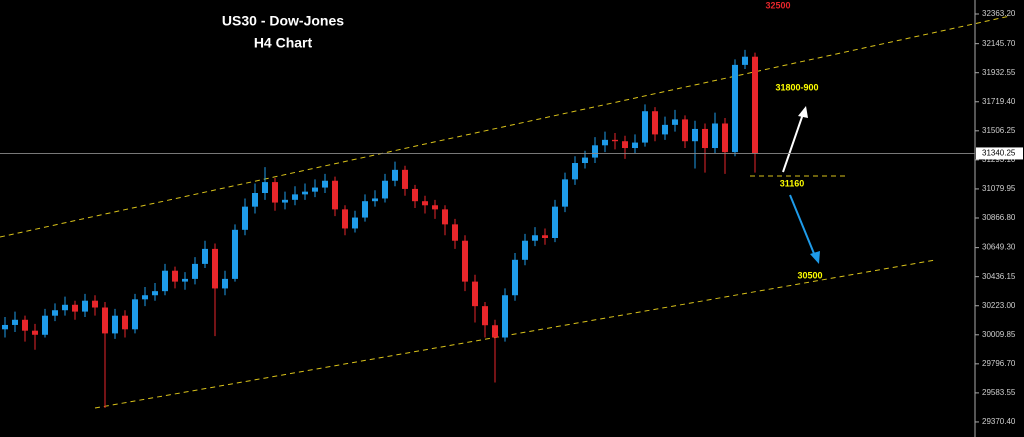 This screenshot has width=1024, height=437. What do you see at coordinates (999, 130) in the screenshot?
I see `y-tick-label: 31506.25` at bounding box center [999, 130].